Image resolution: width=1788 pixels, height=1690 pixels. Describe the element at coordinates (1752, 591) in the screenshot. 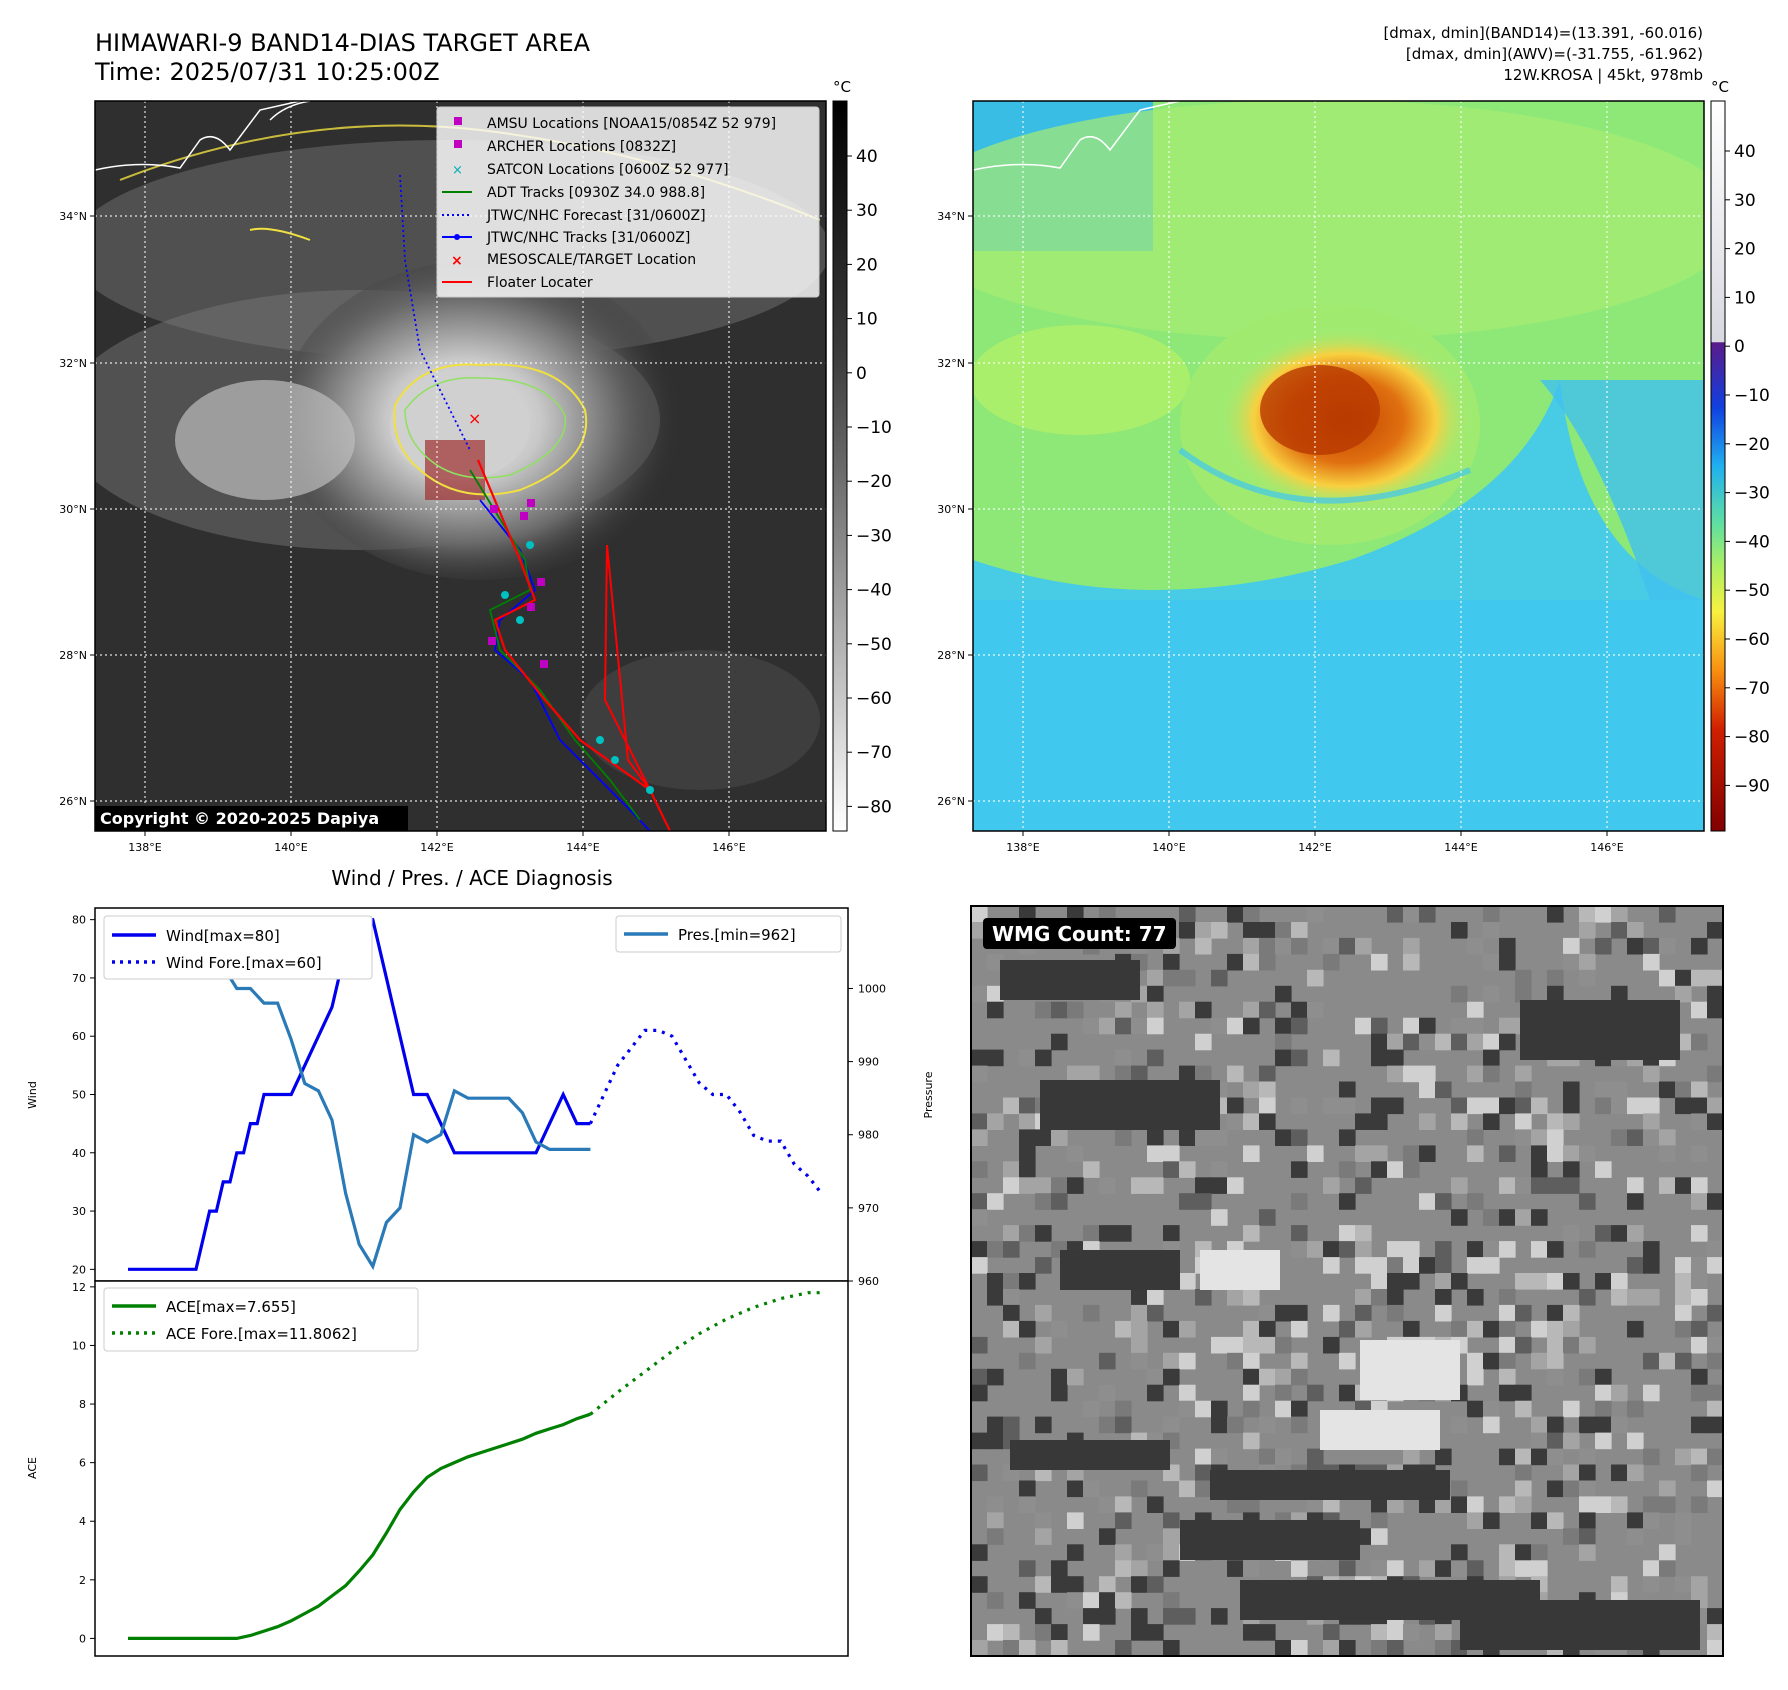

I see `colorbar-tick-label: −50` at that location.